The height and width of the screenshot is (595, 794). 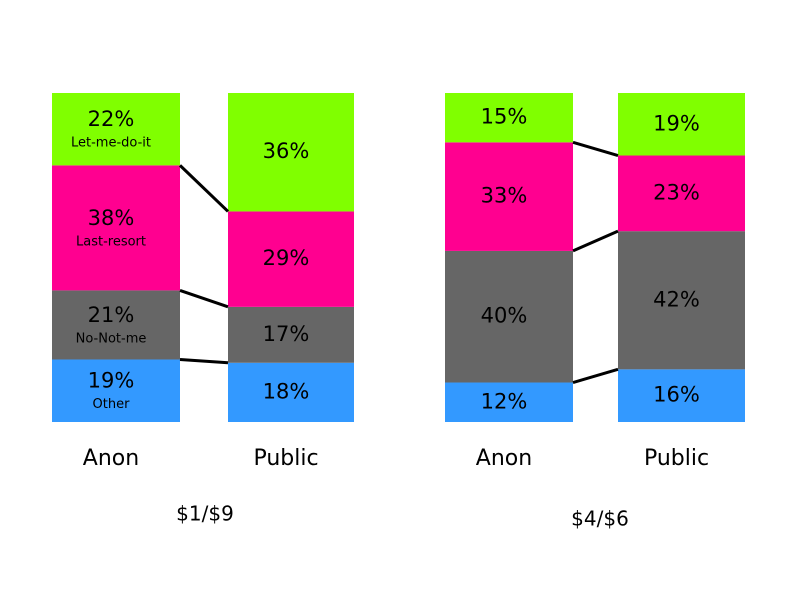 What do you see at coordinates (504, 117) in the screenshot?
I see `value-label: 15%` at bounding box center [504, 117].